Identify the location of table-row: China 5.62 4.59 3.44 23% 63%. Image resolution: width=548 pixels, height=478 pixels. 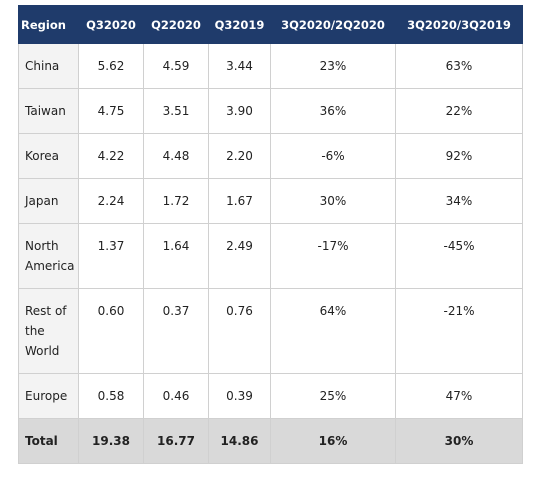
(270, 66).